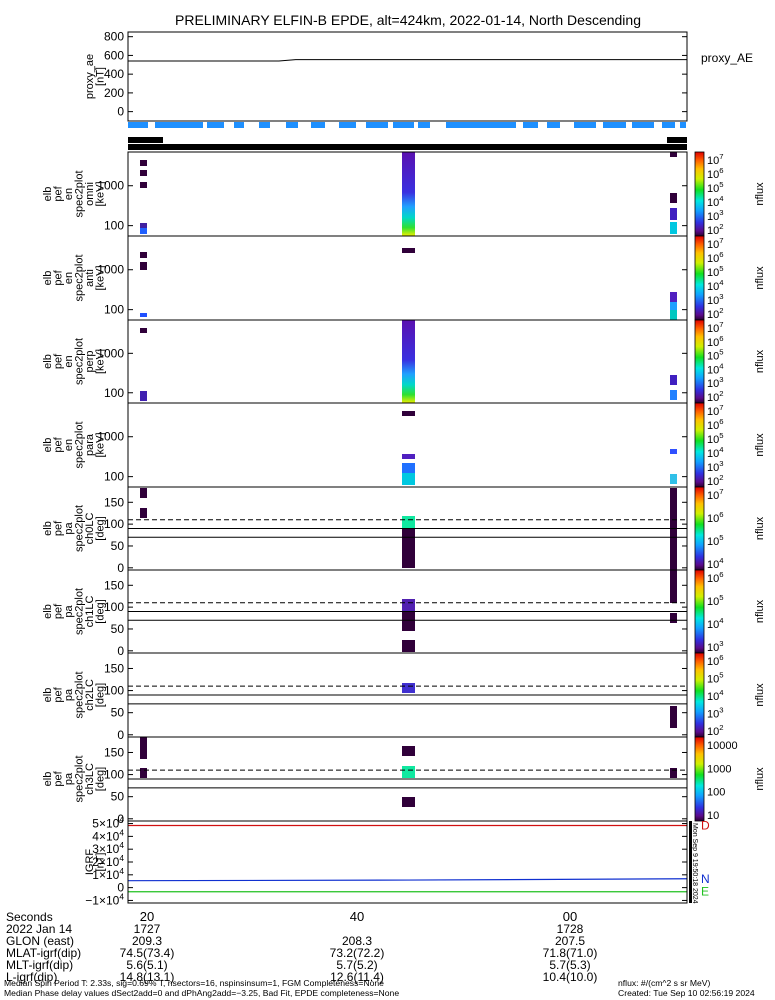 The width and height of the screenshot is (775, 1000). Describe the element at coordinates (664, 983) in the screenshot. I see `footer-line1-right: nflux: #/(cm^2 s sr MeV)` at that location.